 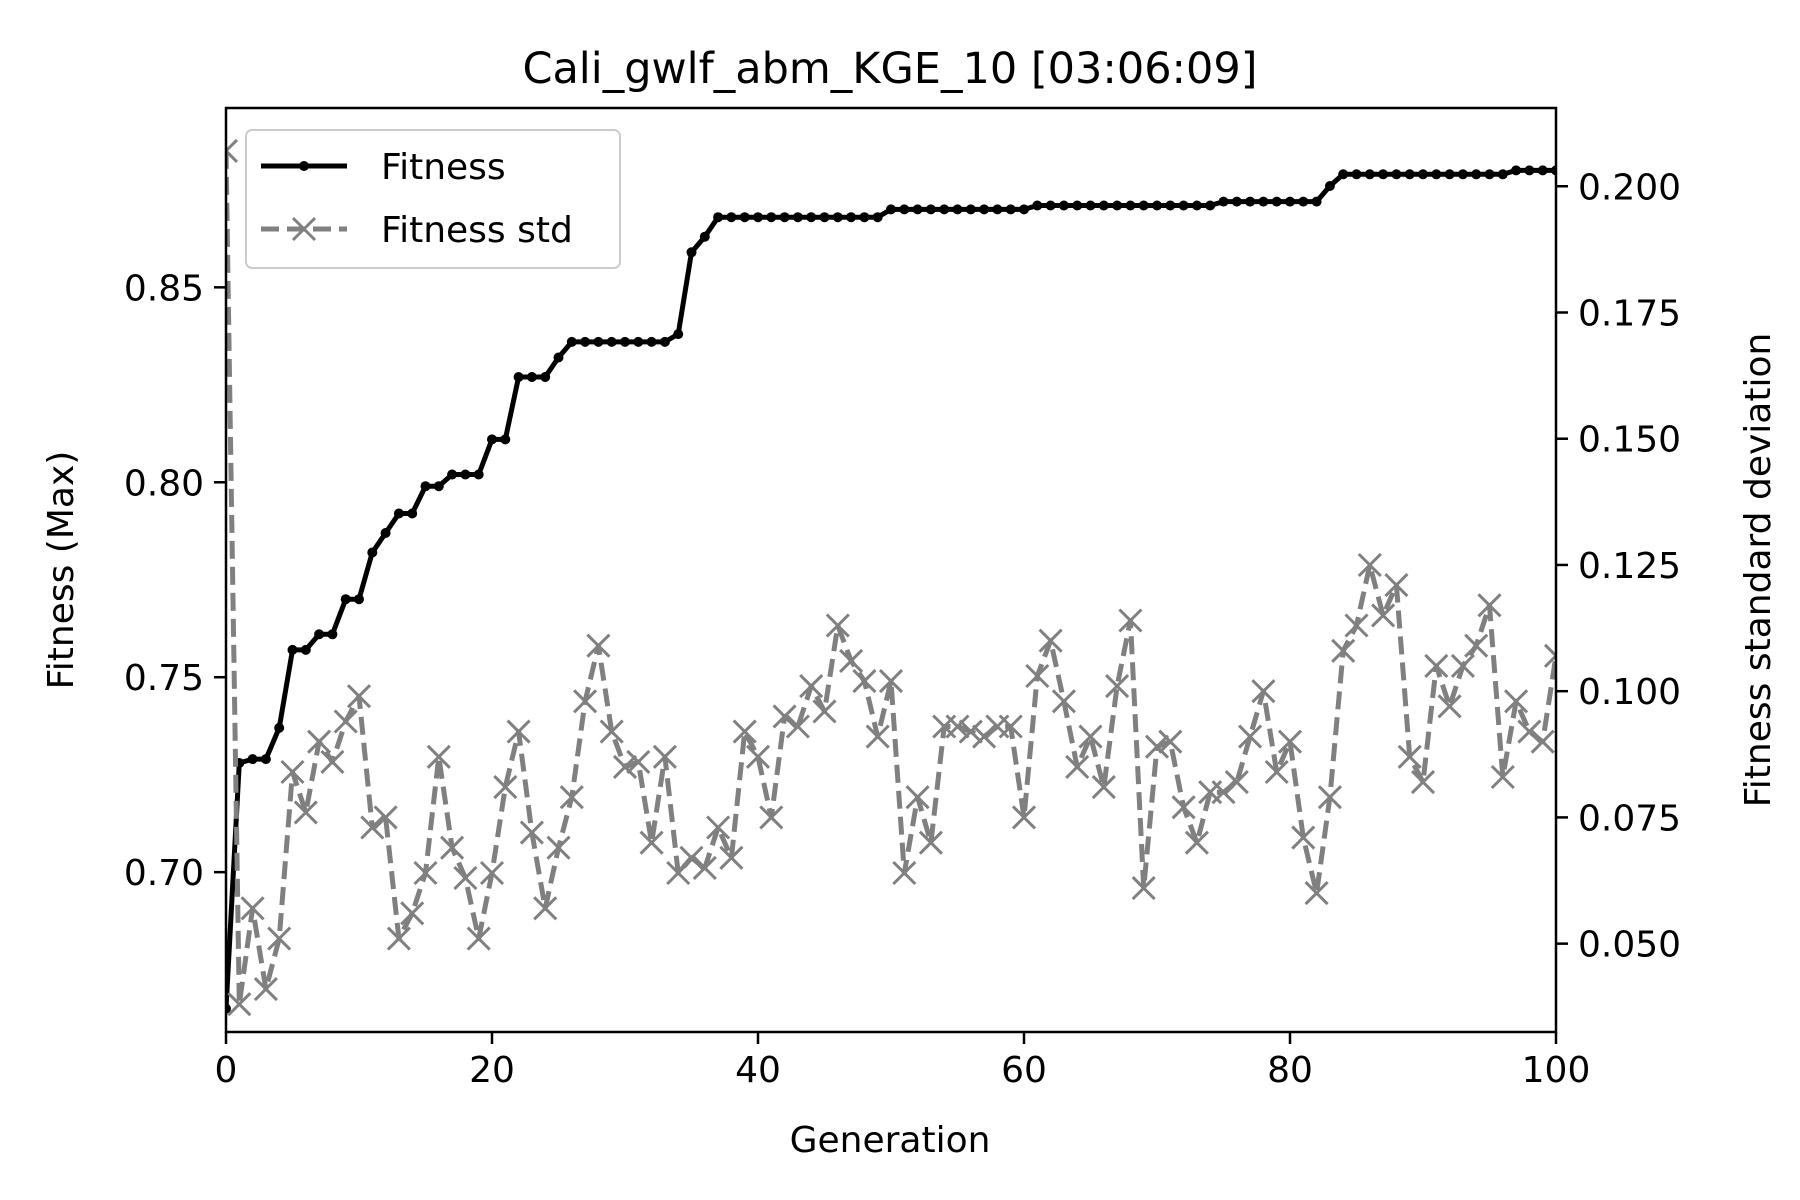 I want to click on x-tick-label-60: 60, so click(x=1024, y=1070).